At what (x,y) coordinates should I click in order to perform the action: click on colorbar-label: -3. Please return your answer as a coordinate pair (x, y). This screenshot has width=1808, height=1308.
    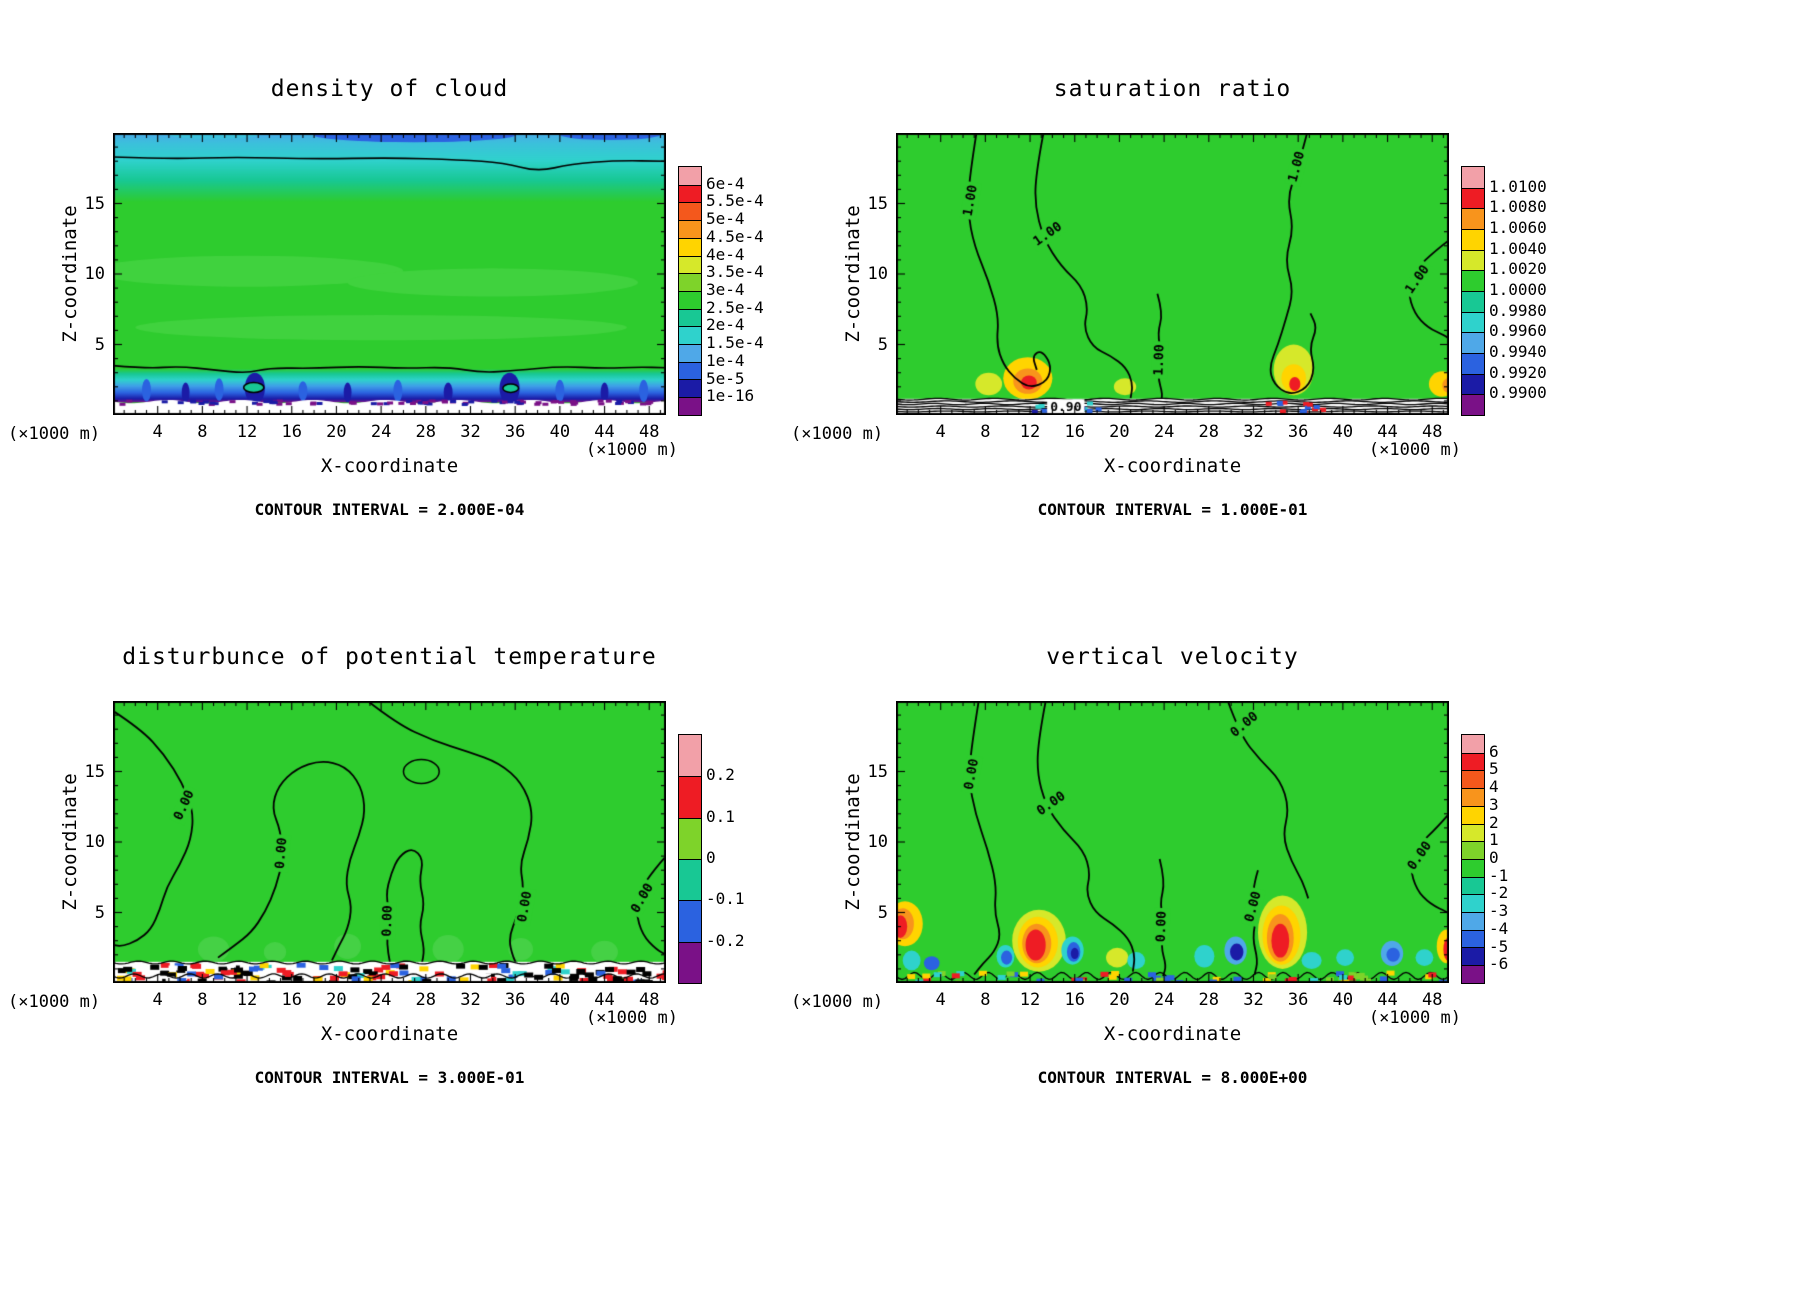
    Looking at the image, I should click on (1499, 911).